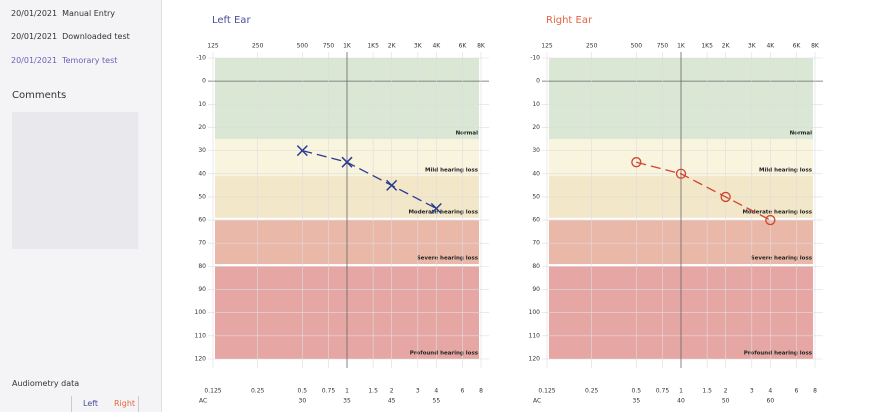 Image resolution: width=880 pixels, height=412 pixels. I want to click on table-frequency: 2, so click(392, 391).